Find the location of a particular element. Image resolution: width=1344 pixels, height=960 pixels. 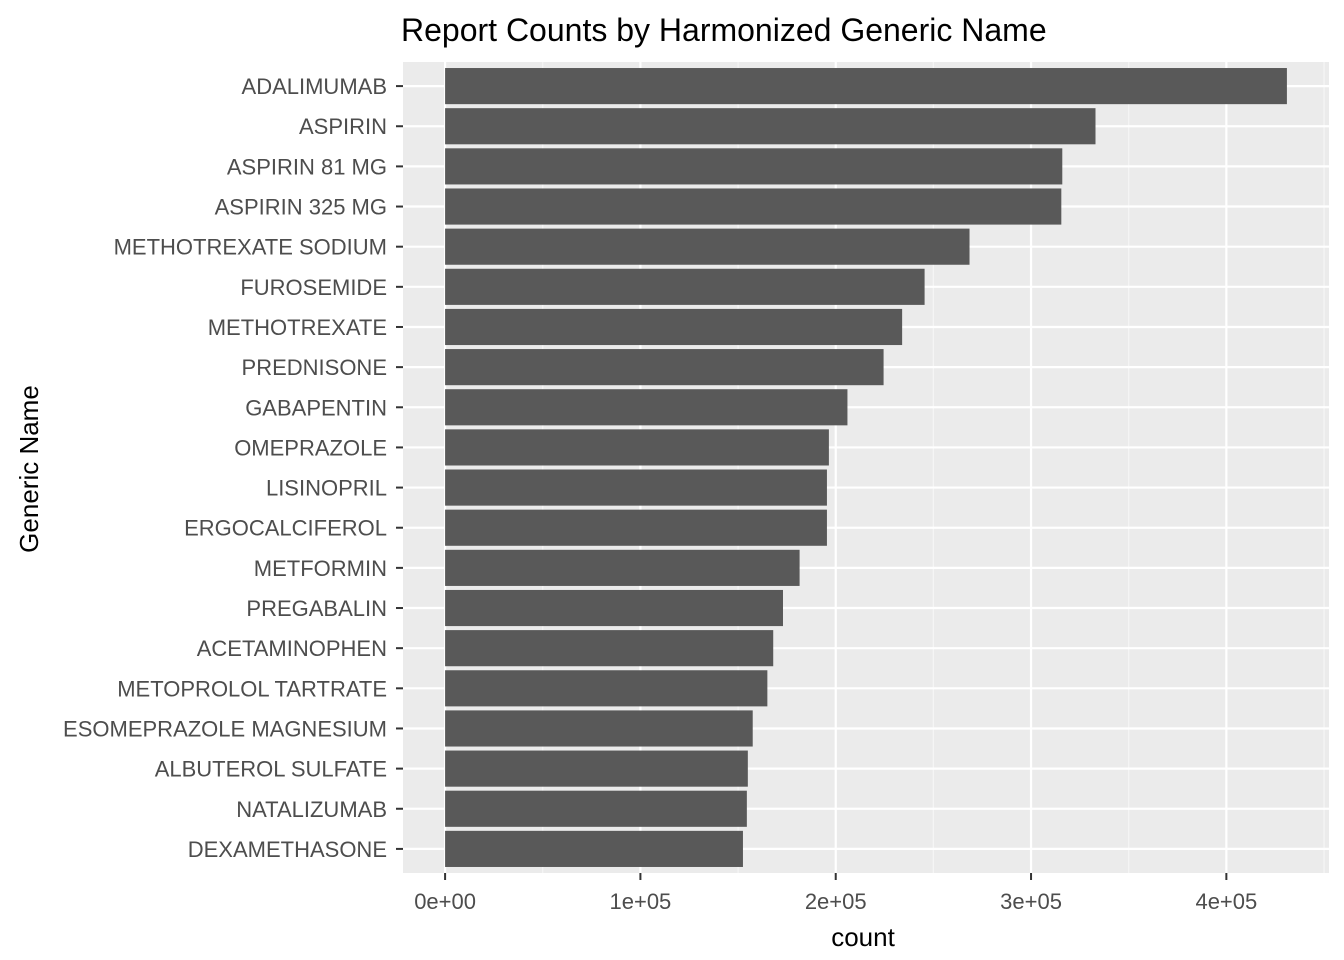

y-tick-label: DEXAMETHASONE is located at coordinates (287, 849).